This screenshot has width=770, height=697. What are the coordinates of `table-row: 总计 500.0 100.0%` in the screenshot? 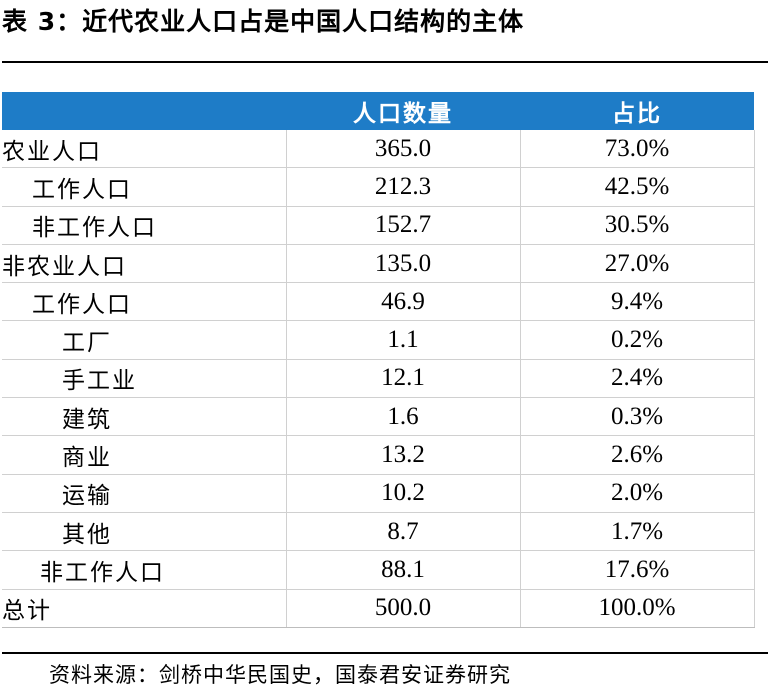 It's located at (378, 608).